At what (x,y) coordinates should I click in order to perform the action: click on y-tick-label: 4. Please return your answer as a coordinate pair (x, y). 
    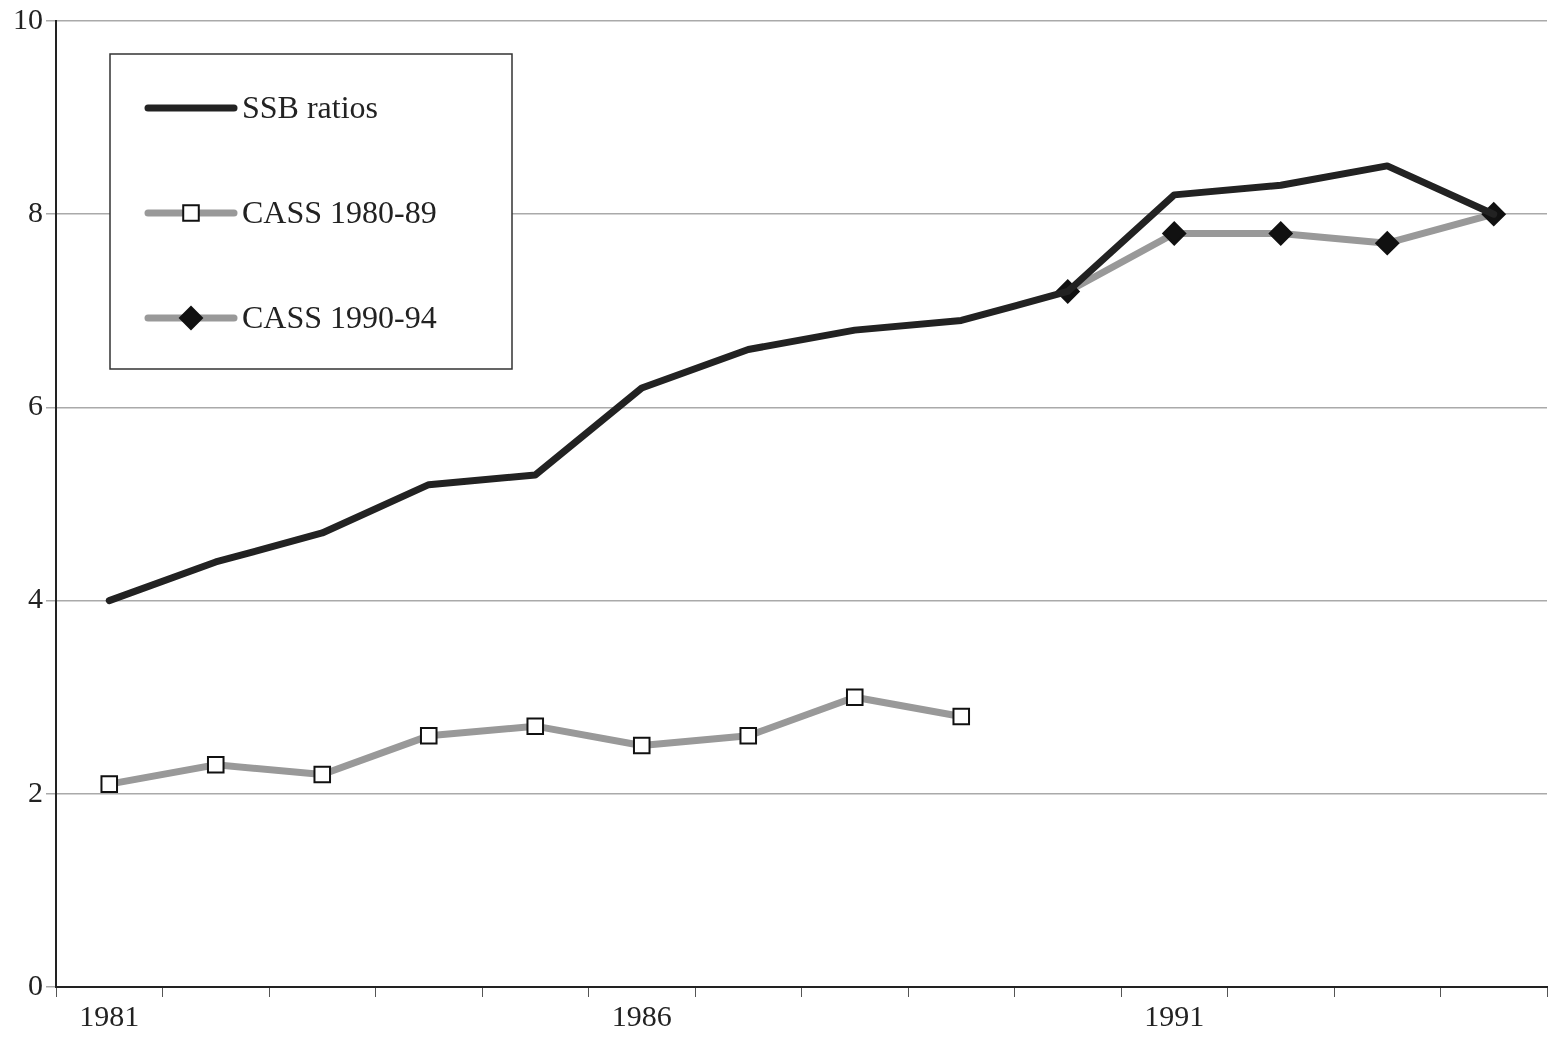
    Looking at the image, I should click on (35, 598).